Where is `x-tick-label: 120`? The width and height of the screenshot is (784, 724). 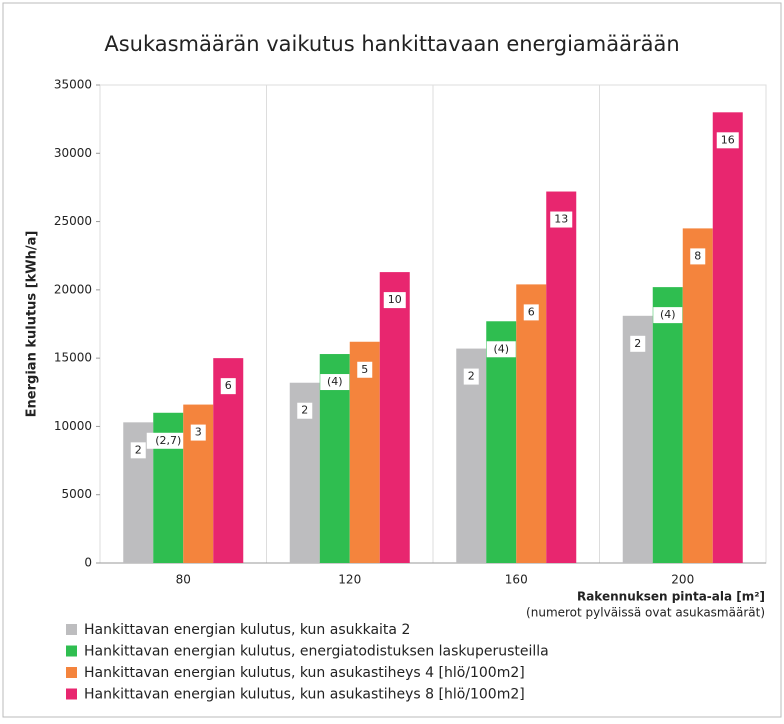 x-tick-label: 120 is located at coordinates (349, 580).